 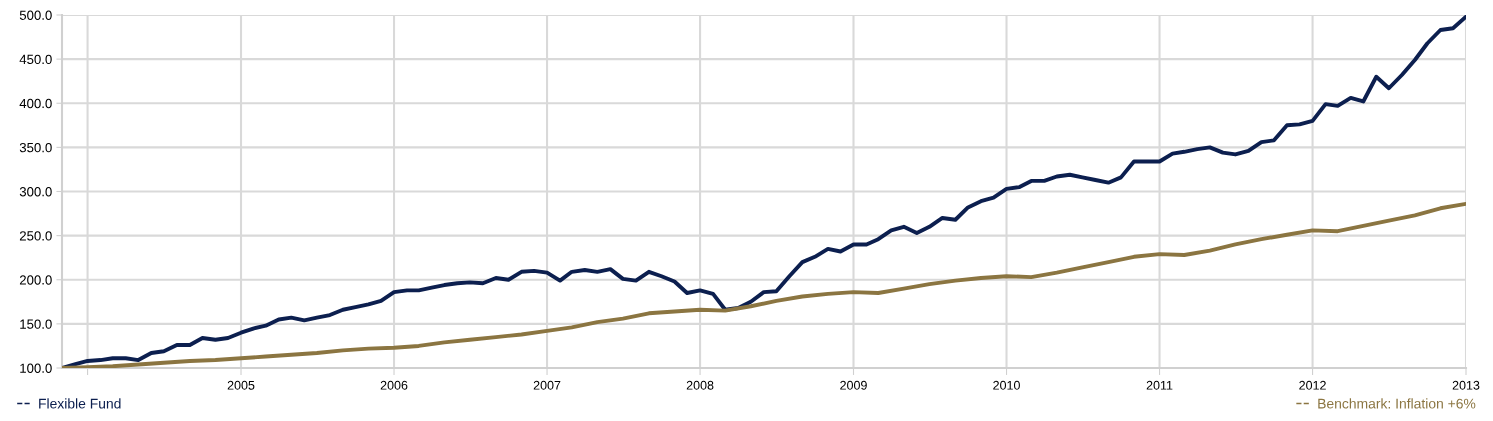 What do you see at coordinates (700, 385) in the screenshot?
I see `x-tick-label: 2008` at bounding box center [700, 385].